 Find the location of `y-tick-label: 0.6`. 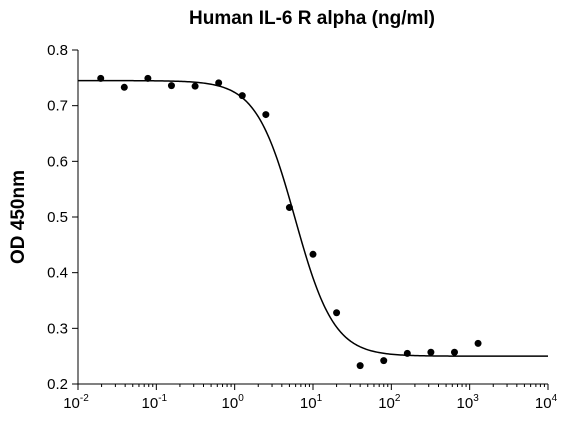

y-tick-label: 0.6 is located at coordinates (57, 161).